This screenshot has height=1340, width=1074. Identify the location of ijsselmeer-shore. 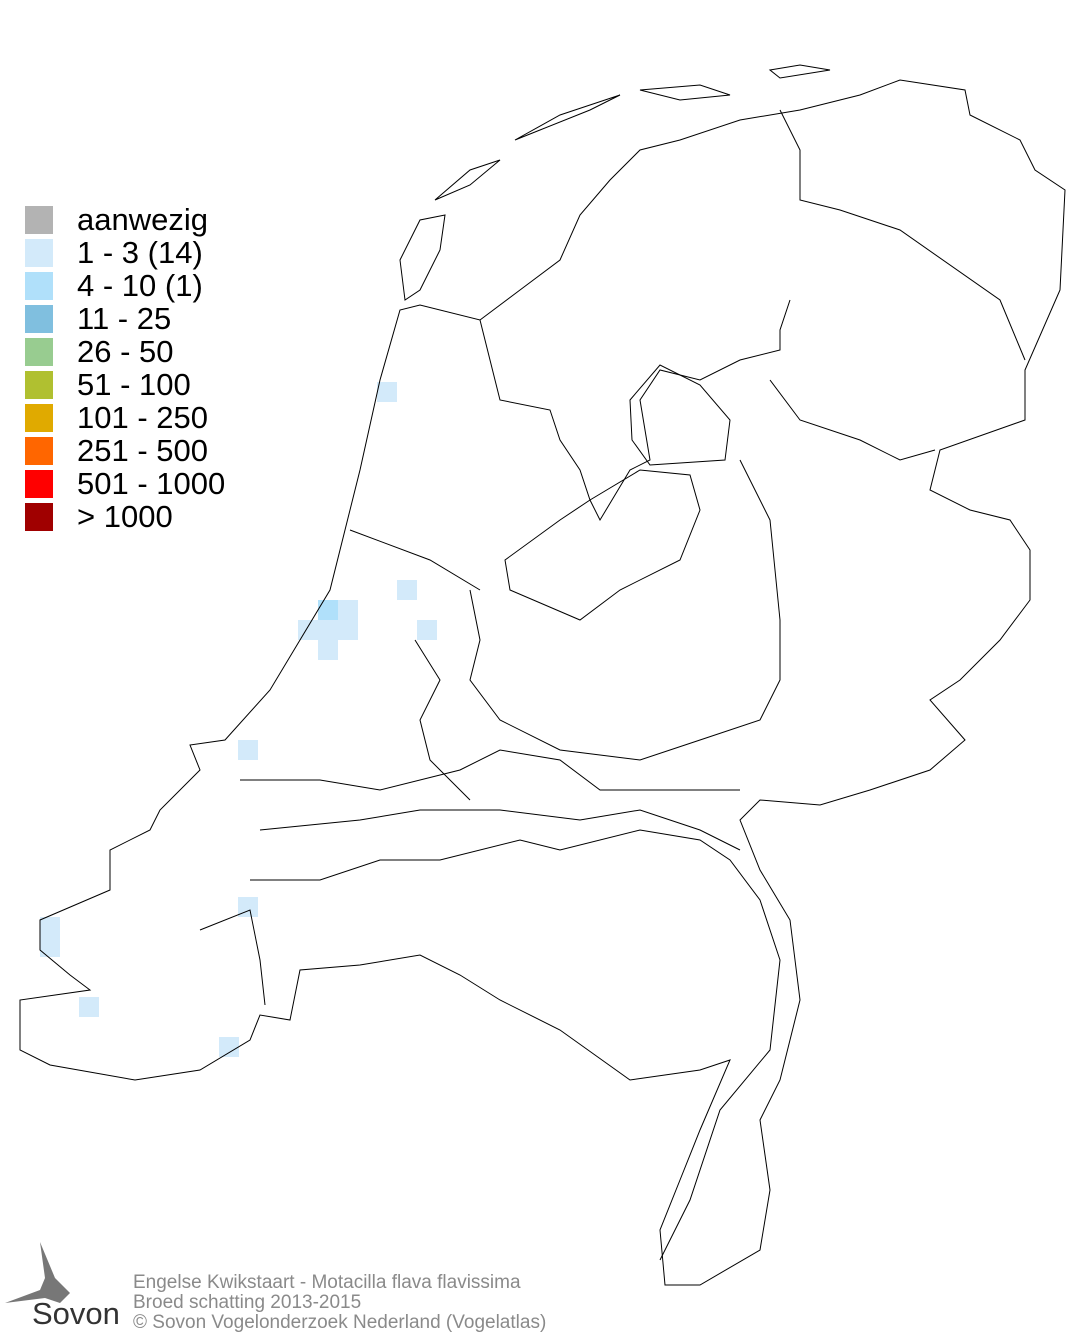
(635, 410).